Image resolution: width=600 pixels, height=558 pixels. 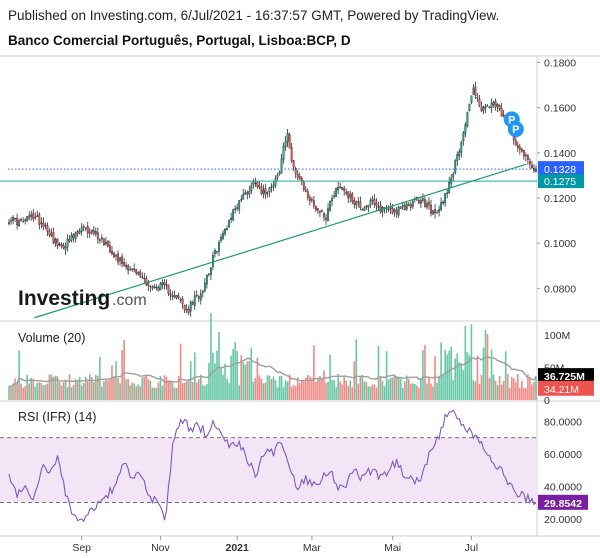 I want to click on rsi-band, so click(x=268, y=470).